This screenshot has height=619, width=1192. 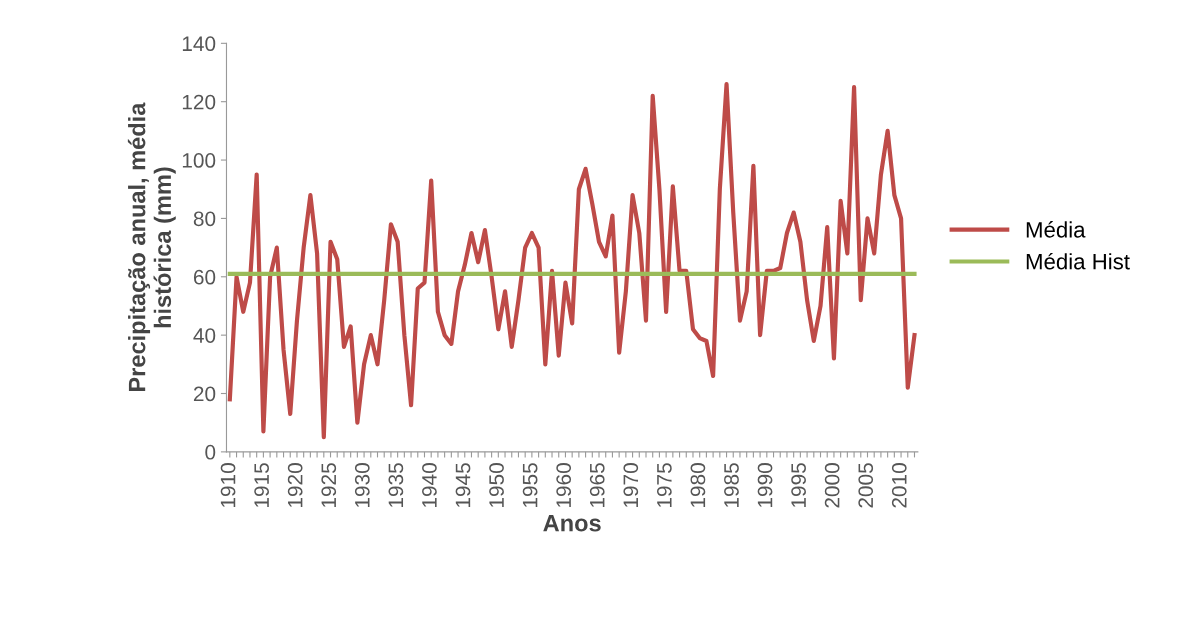 What do you see at coordinates (463, 485) in the screenshot?
I see `x-tick-label: 1945` at bounding box center [463, 485].